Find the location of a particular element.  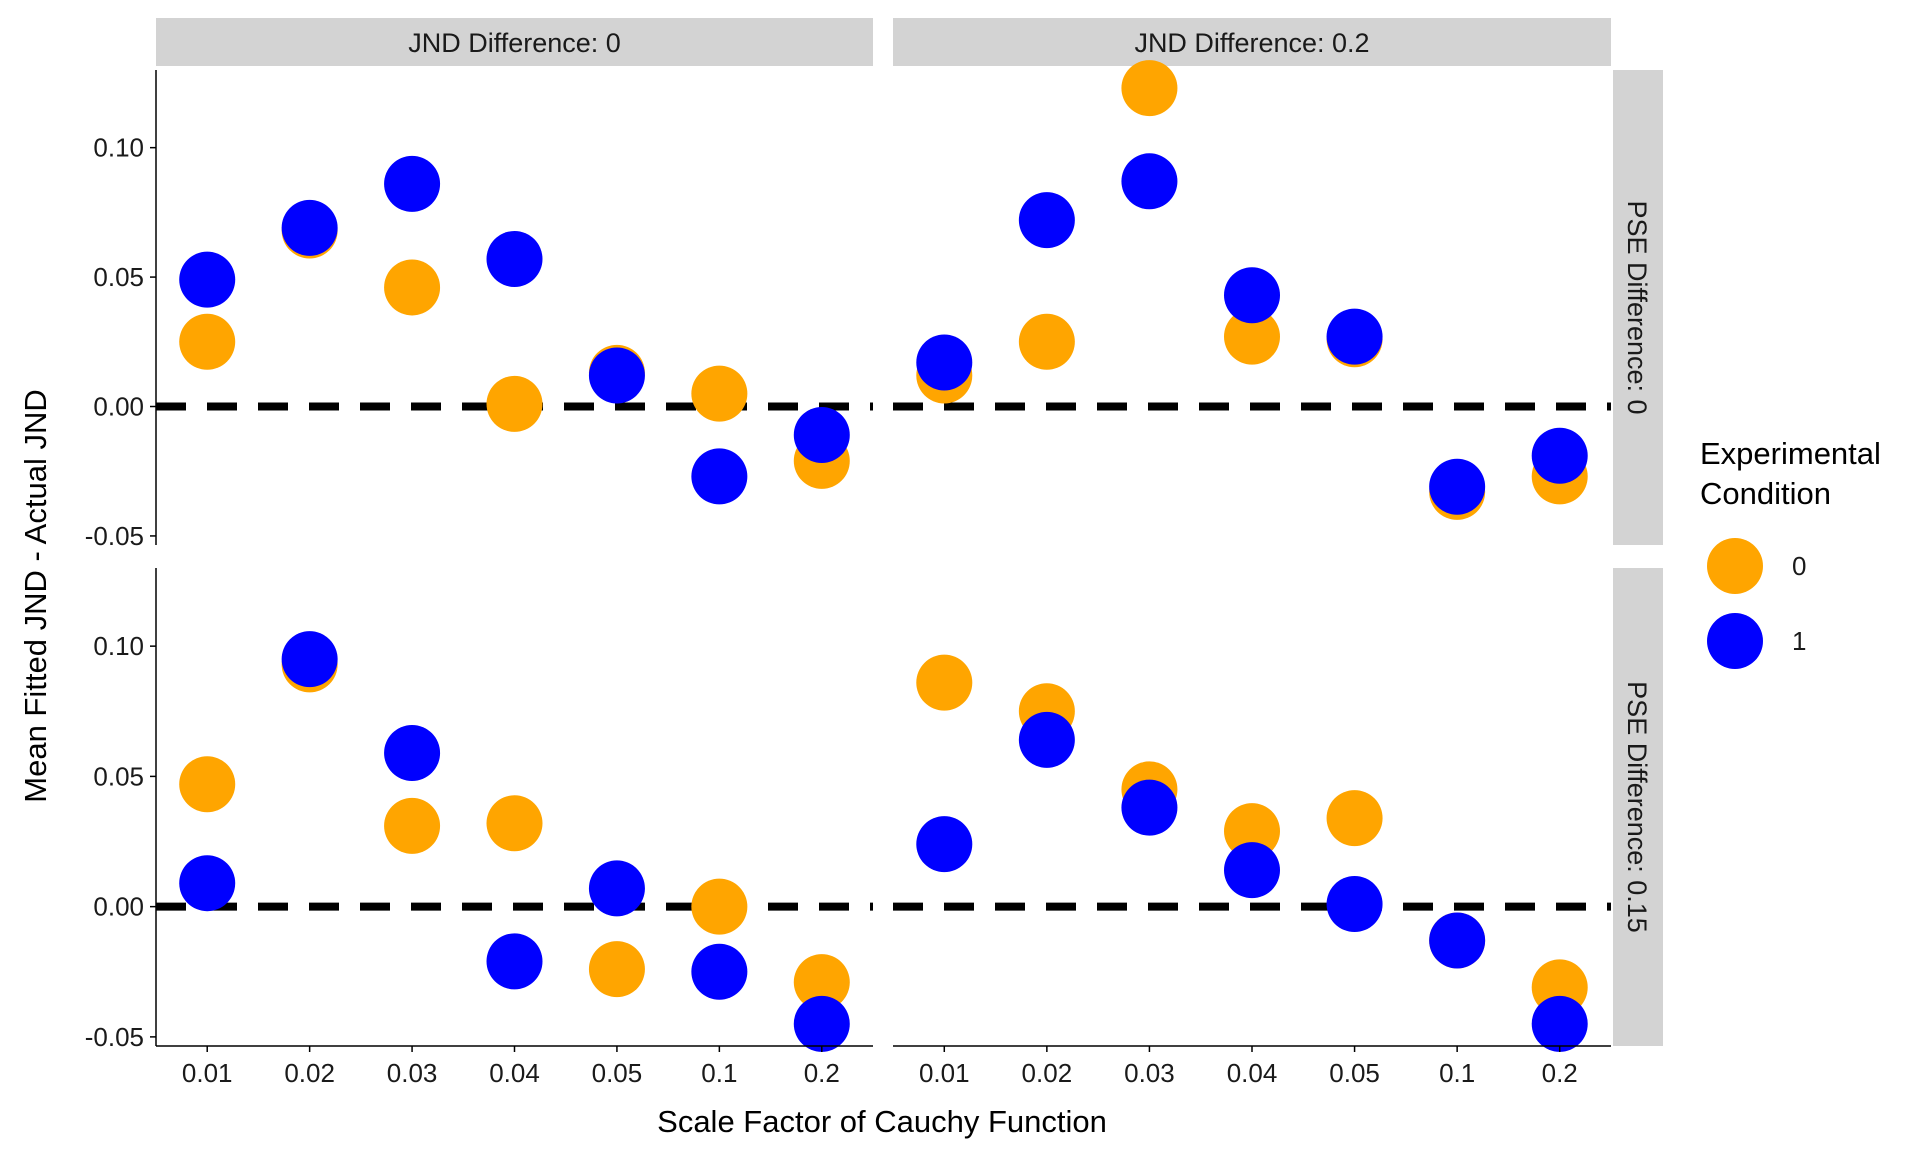

facet-label-col-0: JND Difference: 0 is located at coordinates (514, 43).